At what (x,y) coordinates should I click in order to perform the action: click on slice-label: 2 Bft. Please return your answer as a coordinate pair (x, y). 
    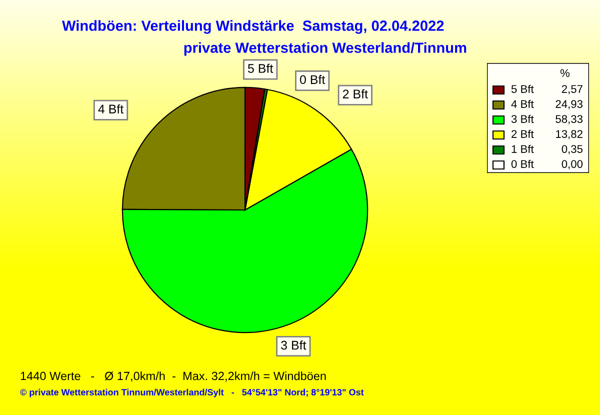
    Looking at the image, I should click on (355, 93).